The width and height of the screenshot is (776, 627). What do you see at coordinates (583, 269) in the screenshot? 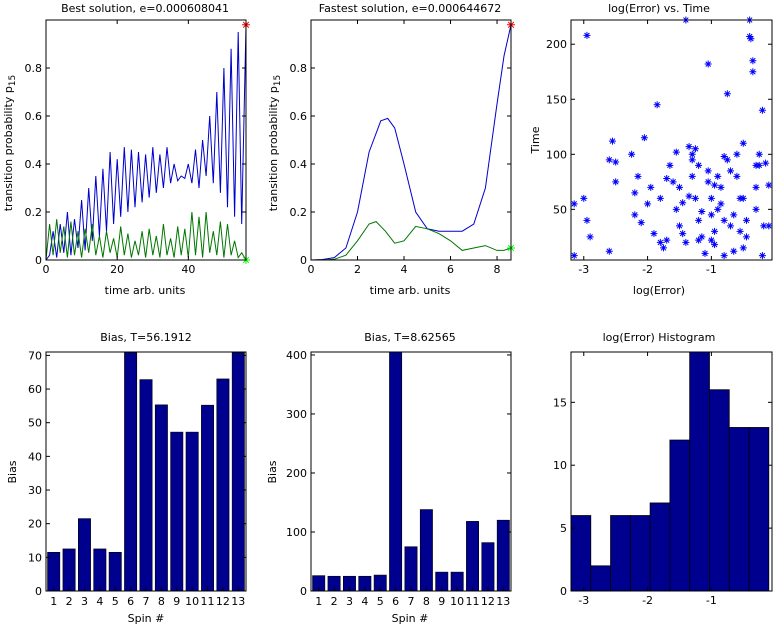
I see `x-tick-label: -3` at bounding box center [583, 269].